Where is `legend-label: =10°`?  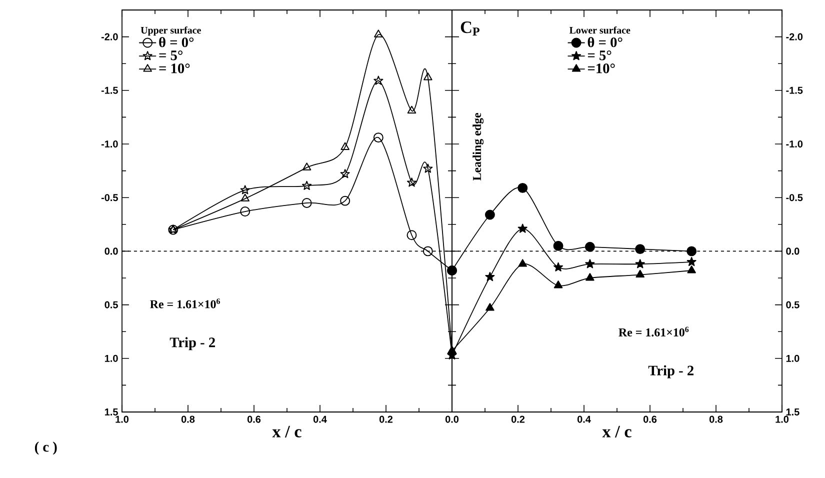
legend-label: =10° is located at coordinates (601, 69).